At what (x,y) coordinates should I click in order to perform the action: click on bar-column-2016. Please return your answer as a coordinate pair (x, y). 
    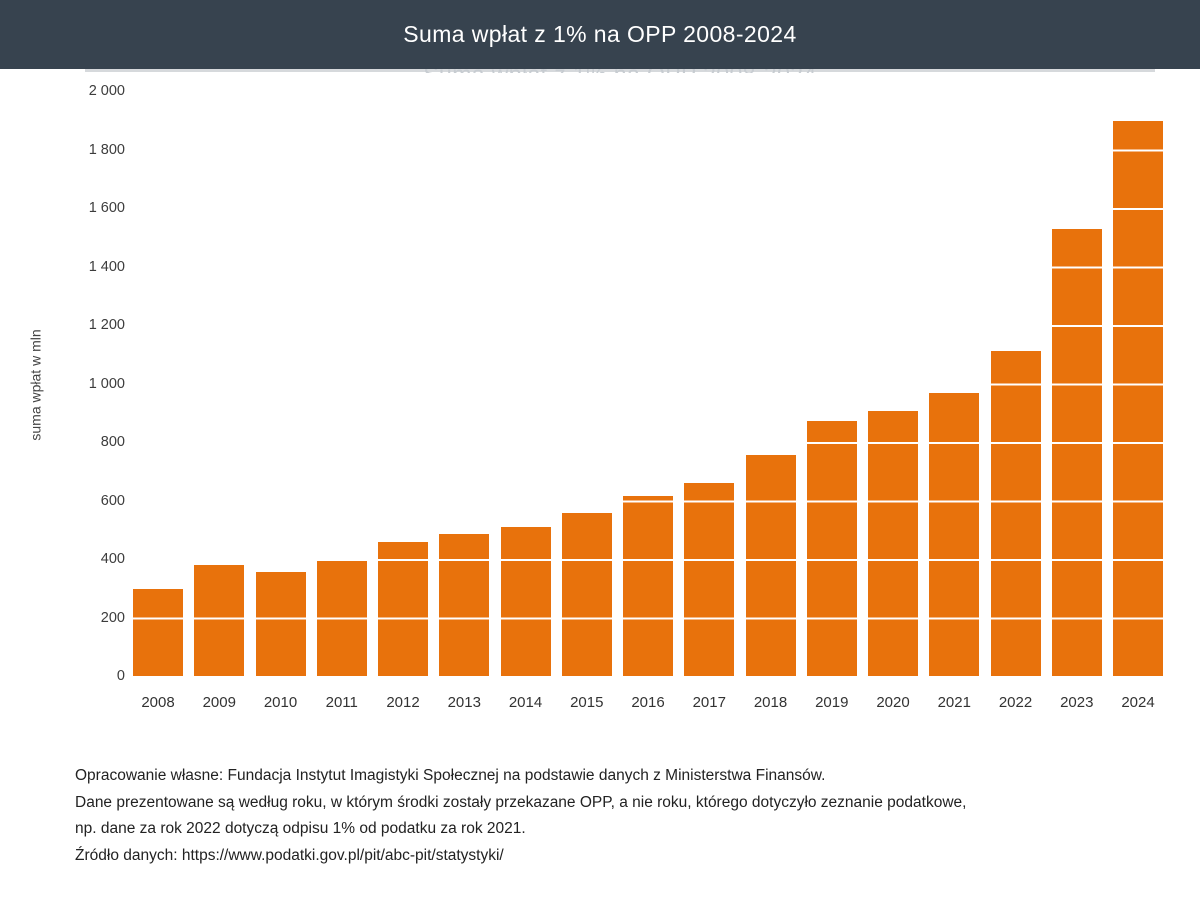
    Looking at the image, I should click on (648, 383).